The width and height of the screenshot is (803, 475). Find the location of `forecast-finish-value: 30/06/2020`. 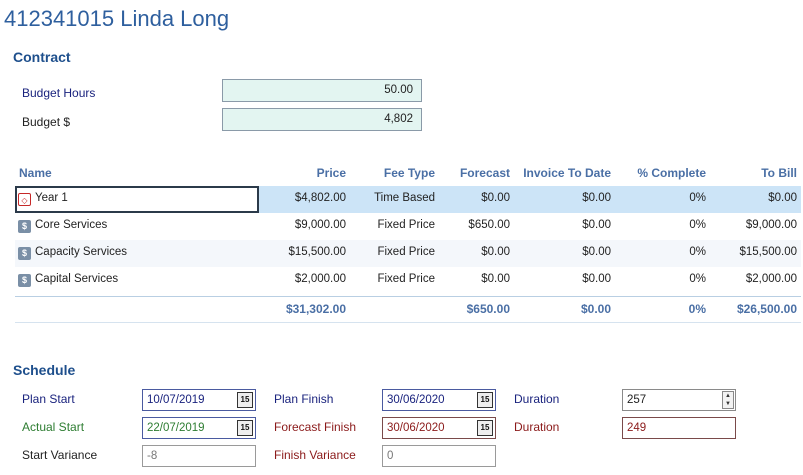

forecast-finish-value: 30/06/2020 is located at coordinates (416, 428).